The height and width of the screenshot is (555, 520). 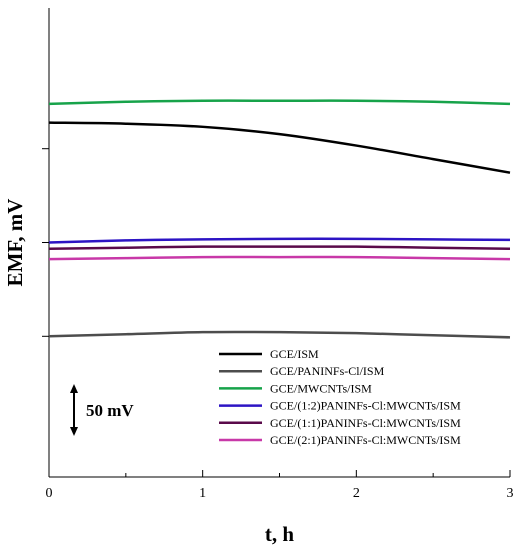 I want to click on legend-label-6: GCE/(2:1)PANINFs-Cl:MWCNTs/ISM, so click(x=365, y=440).